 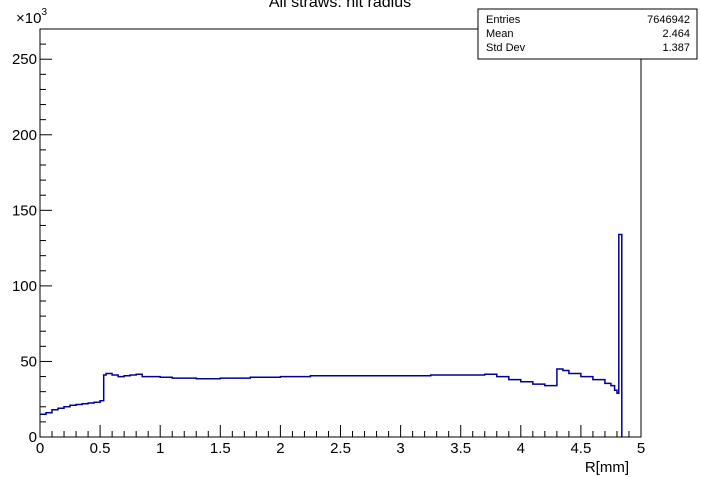 What do you see at coordinates (24, 210) in the screenshot?
I see `y-tick-label: 150` at bounding box center [24, 210].